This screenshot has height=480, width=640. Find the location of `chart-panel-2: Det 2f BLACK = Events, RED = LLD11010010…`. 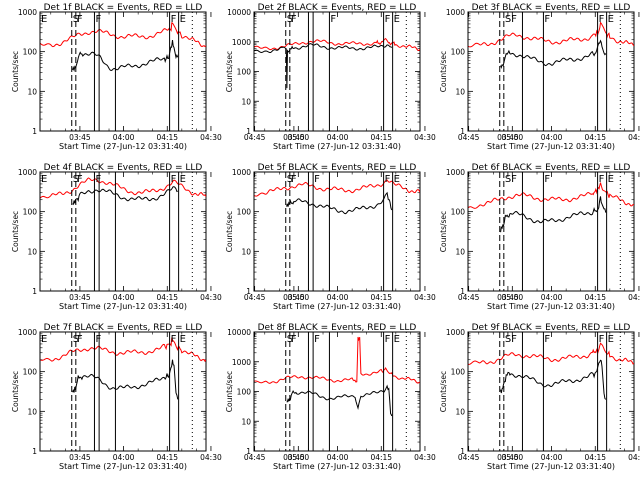

chart-panel-2: Det 2f BLACK = Events, RED = LLD11010010… is located at coordinates (374, 77).